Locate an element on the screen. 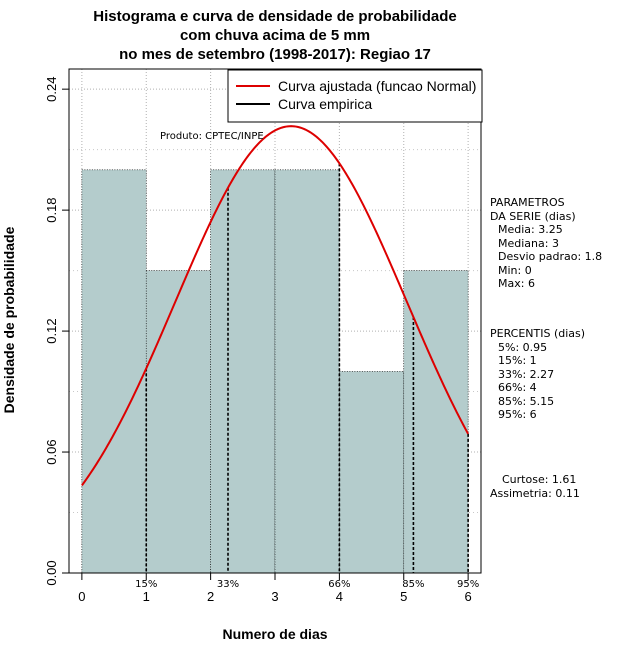  percentil-15: 15%: 1 is located at coordinates (517, 360).